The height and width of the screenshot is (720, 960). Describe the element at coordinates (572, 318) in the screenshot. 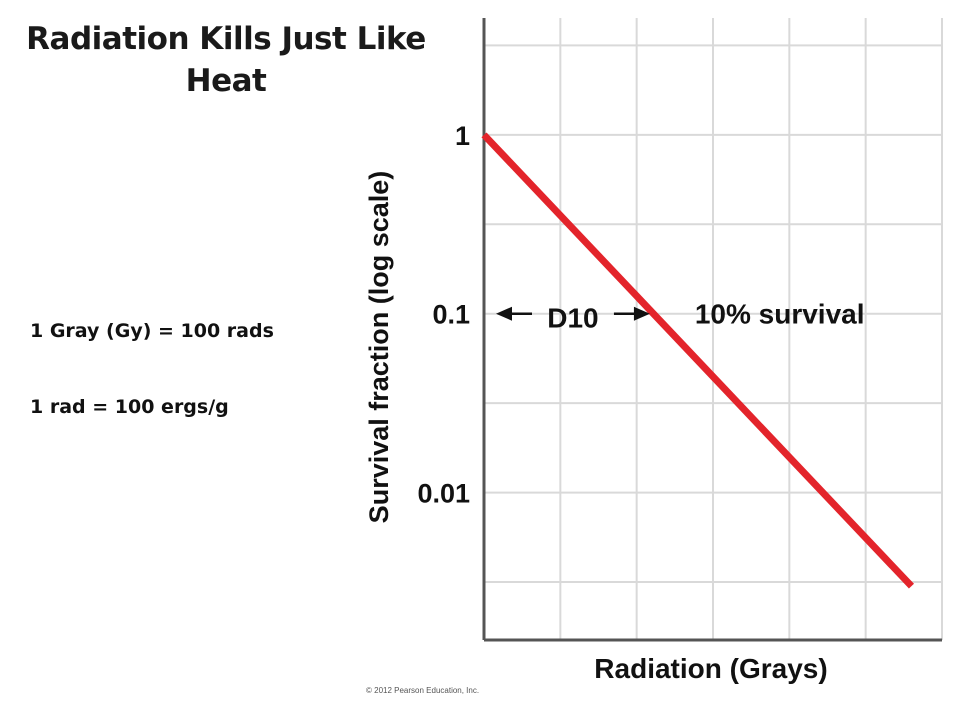

I see `d10-label: D10` at that location.